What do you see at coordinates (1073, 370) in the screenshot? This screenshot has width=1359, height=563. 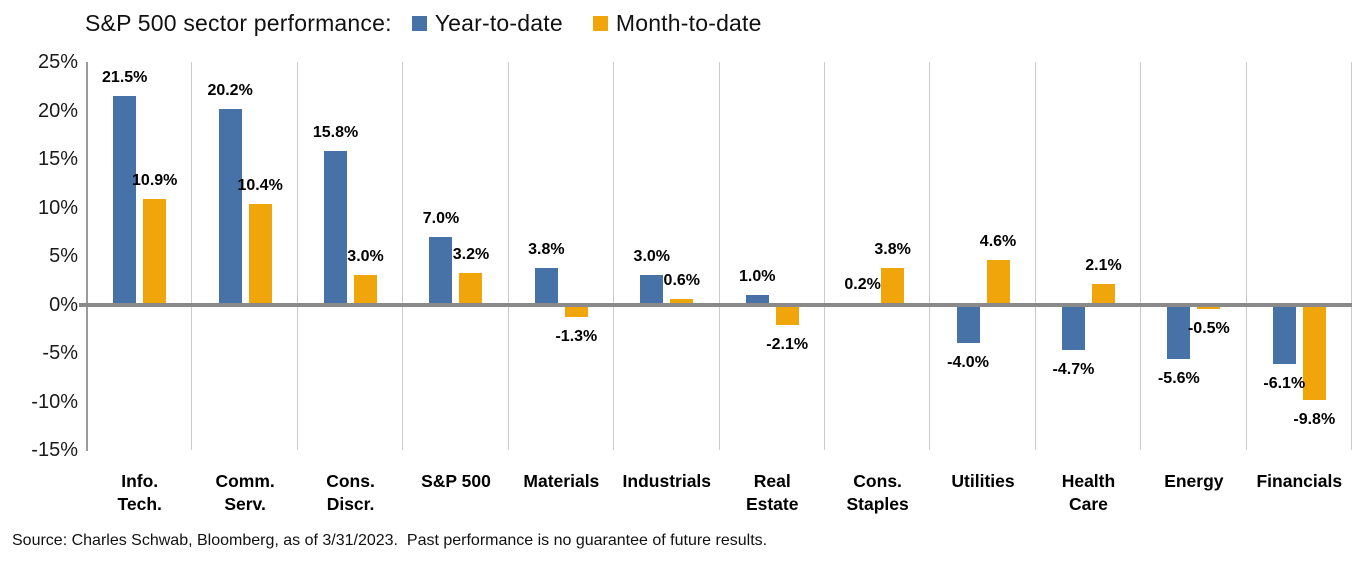 I see `bar-value-label: -4.7%` at bounding box center [1073, 370].